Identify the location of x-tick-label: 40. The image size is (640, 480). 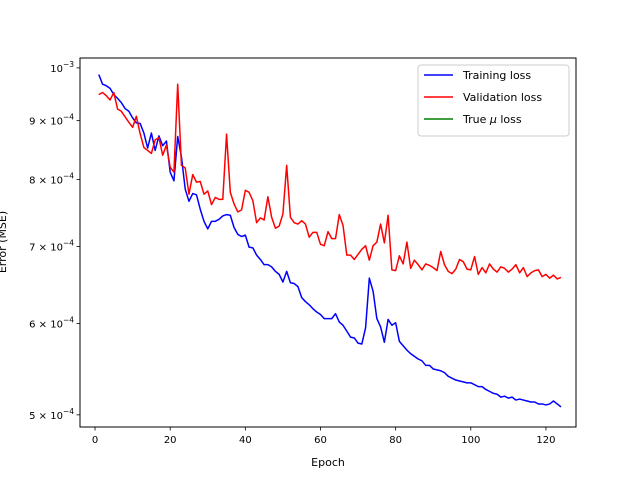
(245, 440).